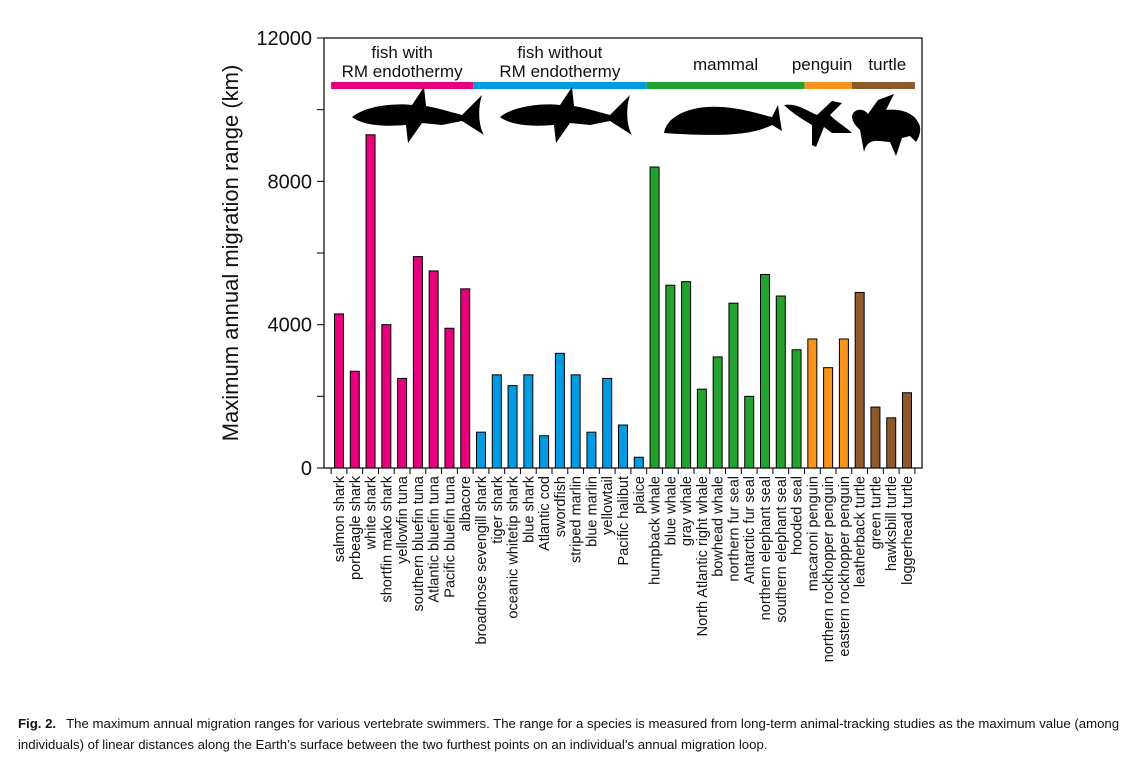 The height and width of the screenshot is (760, 1136). What do you see at coordinates (861, 531) in the screenshot?
I see `x-tick-label: leatherback turtle` at bounding box center [861, 531].